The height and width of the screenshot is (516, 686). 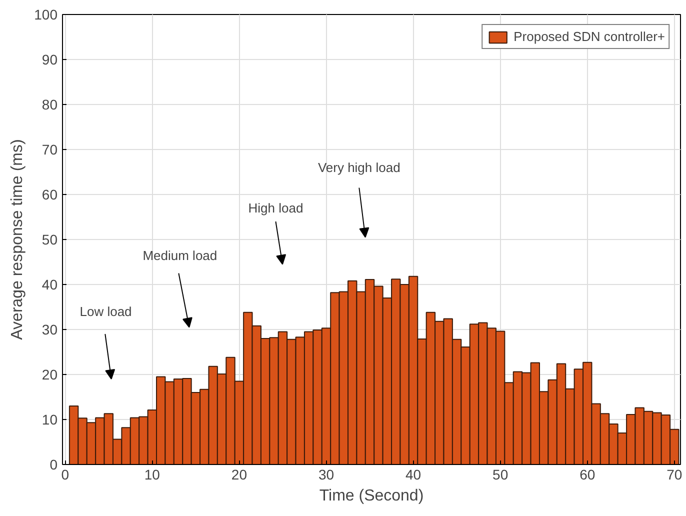 What do you see at coordinates (50, 240) in the screenshot?
I see `y-tick-label: 50` at bounding box center [50, 240].